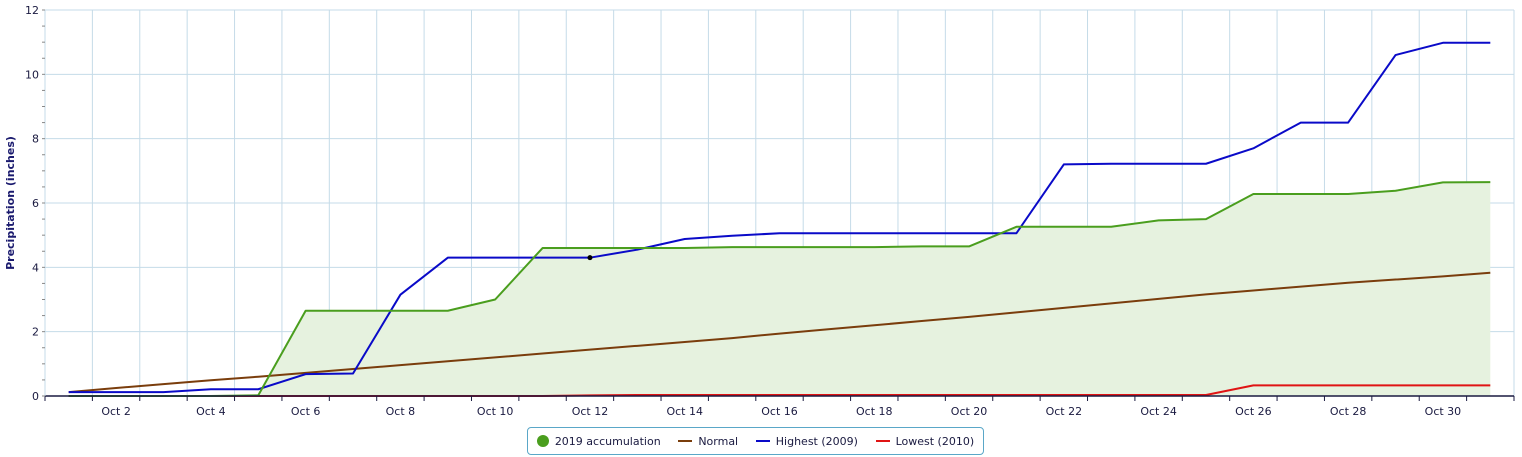 The height and width of the screenshot is (457, 1522). Describe the element at coordinates (35, 267) in the screenshot. I see `y-tick-label: 4` at that location.